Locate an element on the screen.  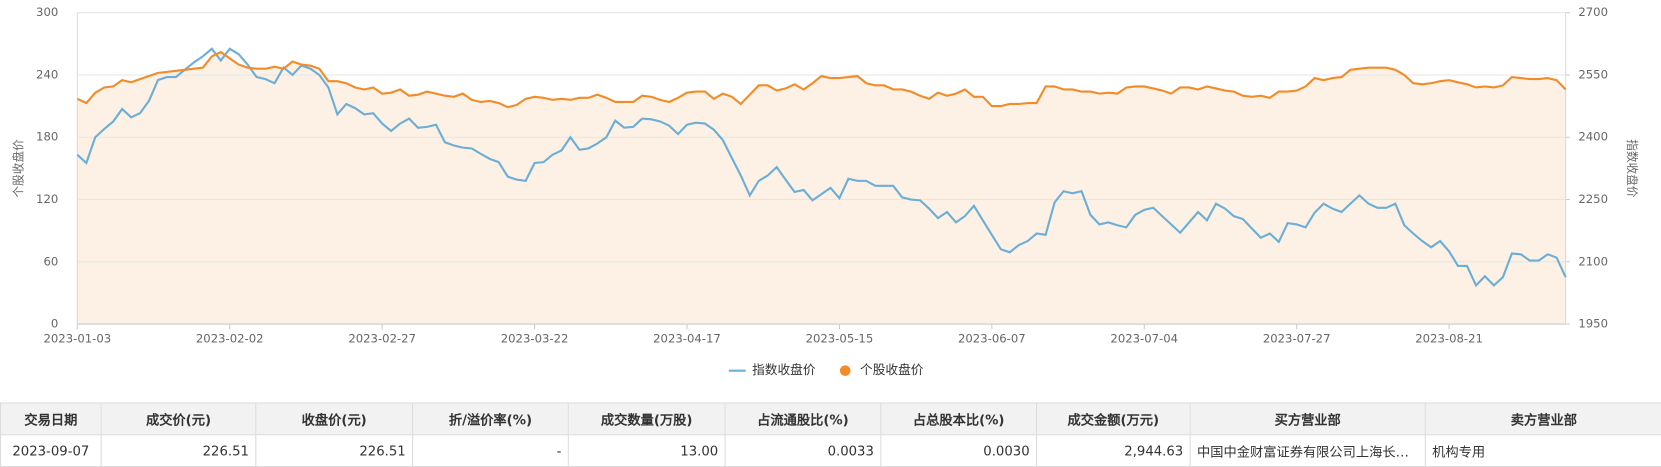
y2-tick-label: 2400 is located at coordinates (1593, 137).